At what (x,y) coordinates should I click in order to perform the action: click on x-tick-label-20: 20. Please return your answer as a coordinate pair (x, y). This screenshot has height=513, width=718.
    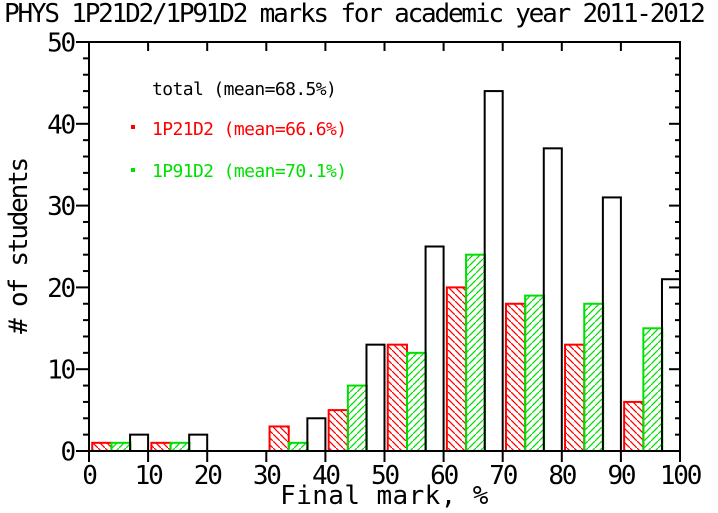
    Looking at the image, I should click on (207, 476).